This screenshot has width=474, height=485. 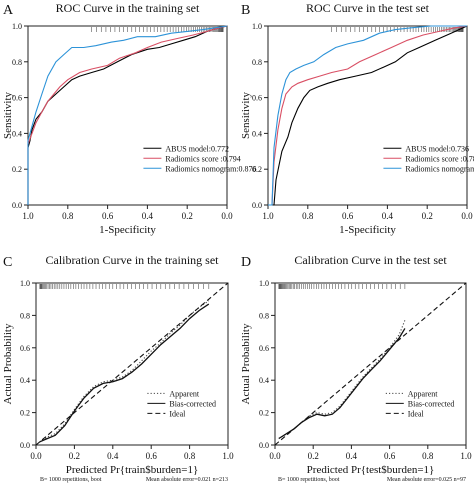 I want to click on panel-label: D, so click(x=246, y=262).